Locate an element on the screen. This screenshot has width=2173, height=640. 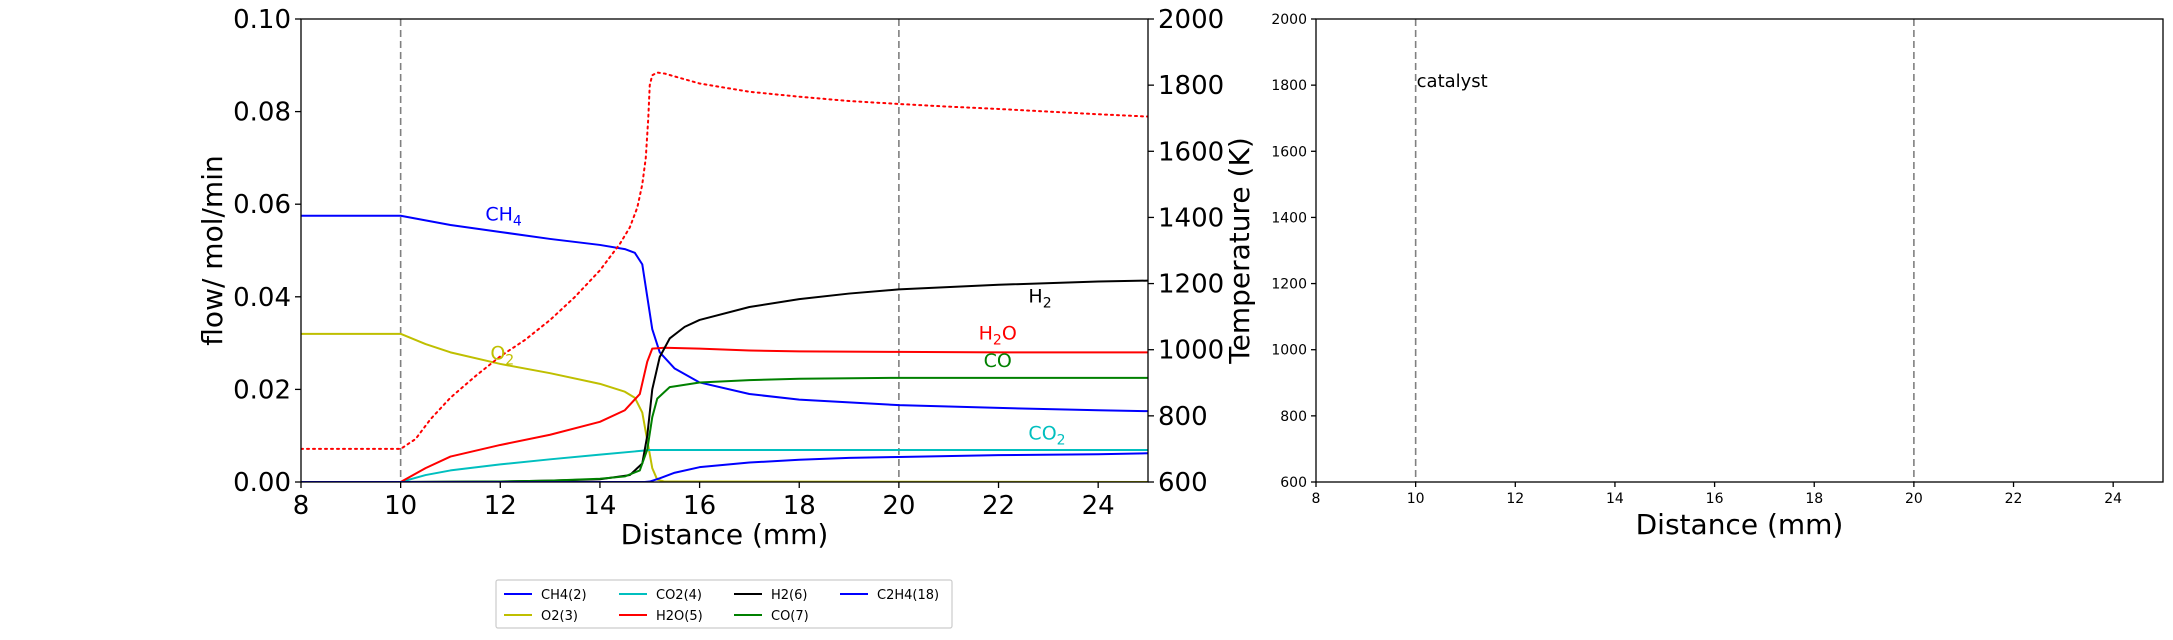
series-line-ch4-2- is located at coordinates (724, 313).